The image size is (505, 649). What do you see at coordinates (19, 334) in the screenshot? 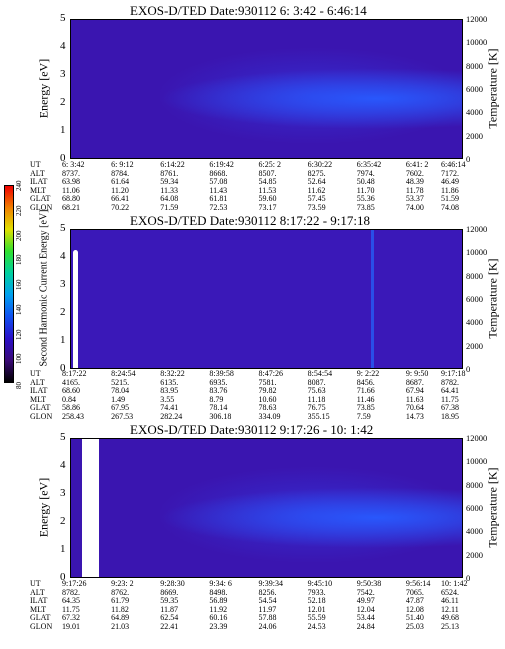
I see `colorbar-tick-label: 120` at bounding box center [19, 334].